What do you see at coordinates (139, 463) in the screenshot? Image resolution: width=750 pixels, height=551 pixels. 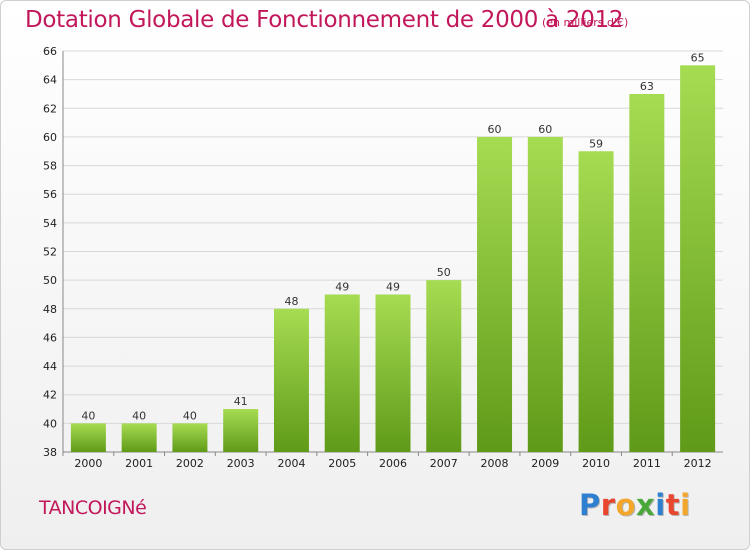 I see `x-tick-label: 2001` at bounding box center [139, 463].